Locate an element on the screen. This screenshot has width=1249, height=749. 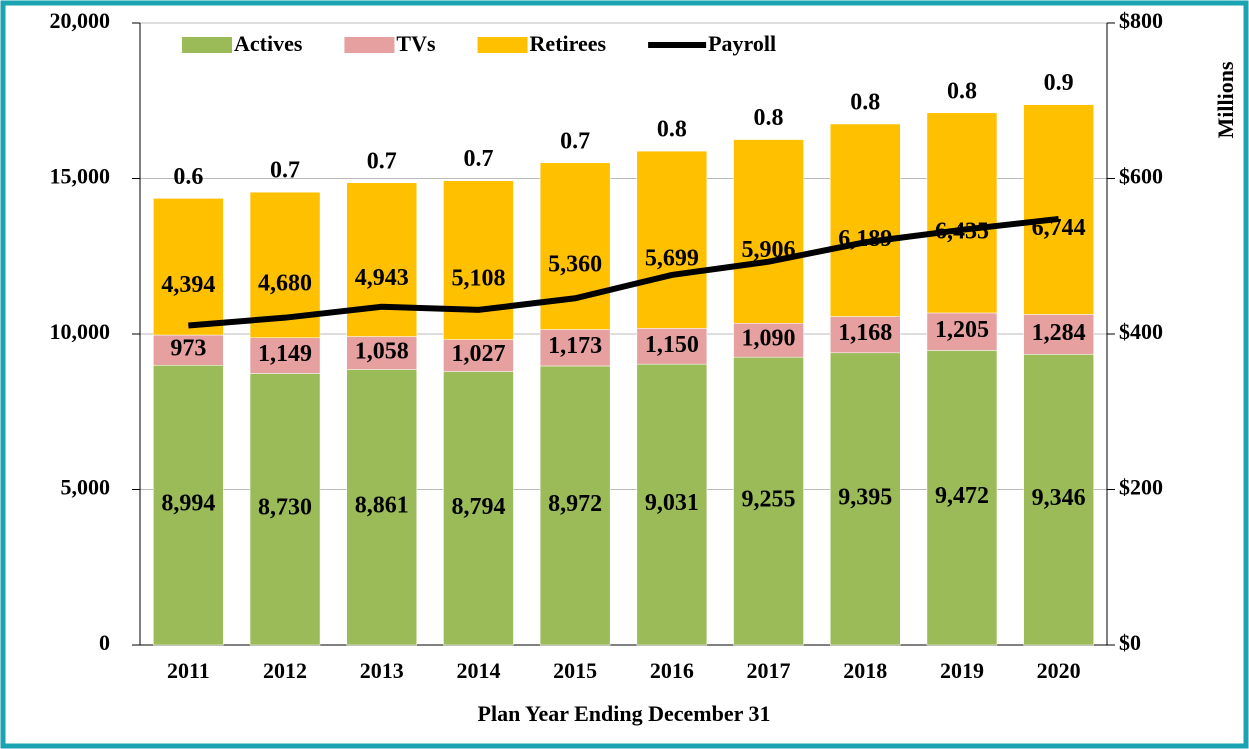
data-label: 4,680 is located at coordinates (285, 283).